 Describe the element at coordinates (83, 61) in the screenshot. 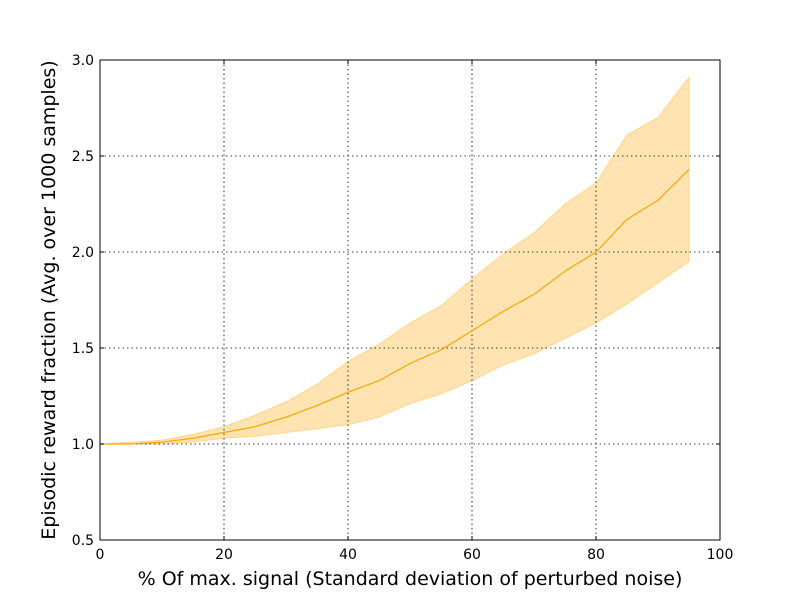

I see `y-tick-label: 3.0` at that location.